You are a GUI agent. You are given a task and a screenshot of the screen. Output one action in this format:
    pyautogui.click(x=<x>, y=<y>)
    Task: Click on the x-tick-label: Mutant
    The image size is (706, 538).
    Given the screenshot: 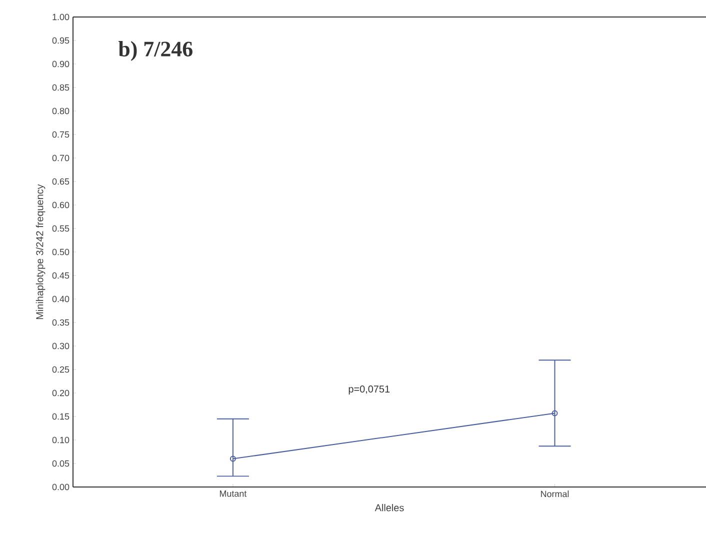 What is the action you would take?
    pyautogui.click(x=233, y=493)
    